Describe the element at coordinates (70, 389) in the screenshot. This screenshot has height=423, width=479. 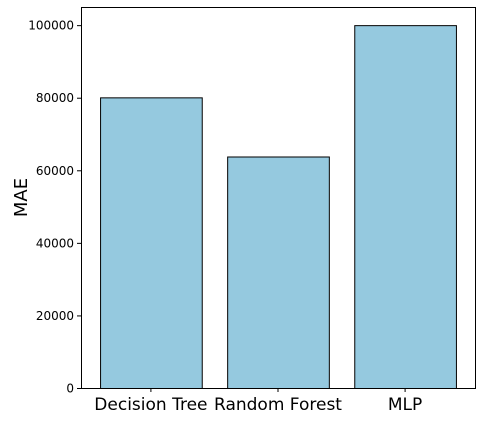
I see `y-tick-label: 0` at that location.